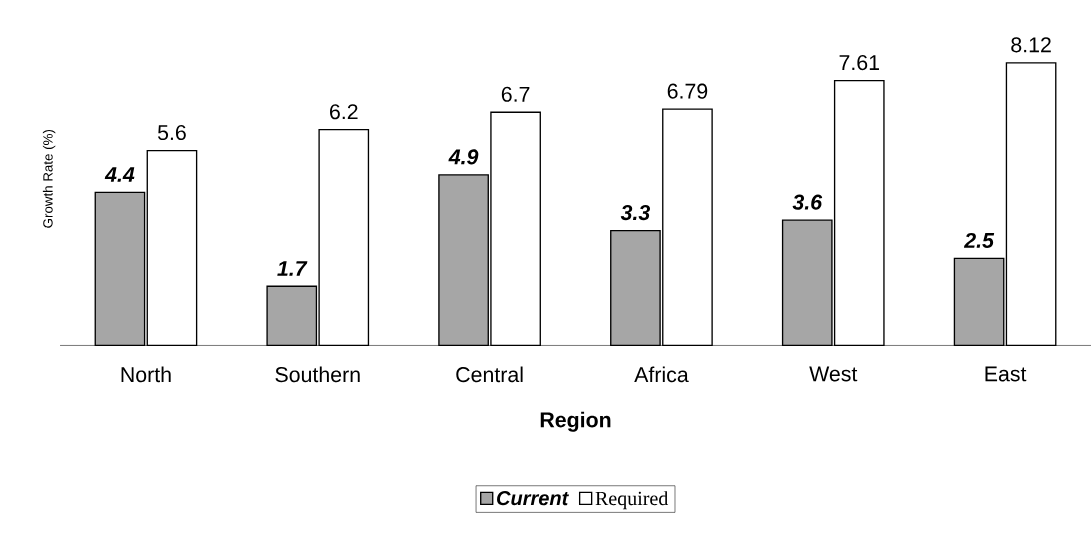 The width and height of the screenshot is (1091, 546). I want to click on data-label: 4.4, so click(119, 175).